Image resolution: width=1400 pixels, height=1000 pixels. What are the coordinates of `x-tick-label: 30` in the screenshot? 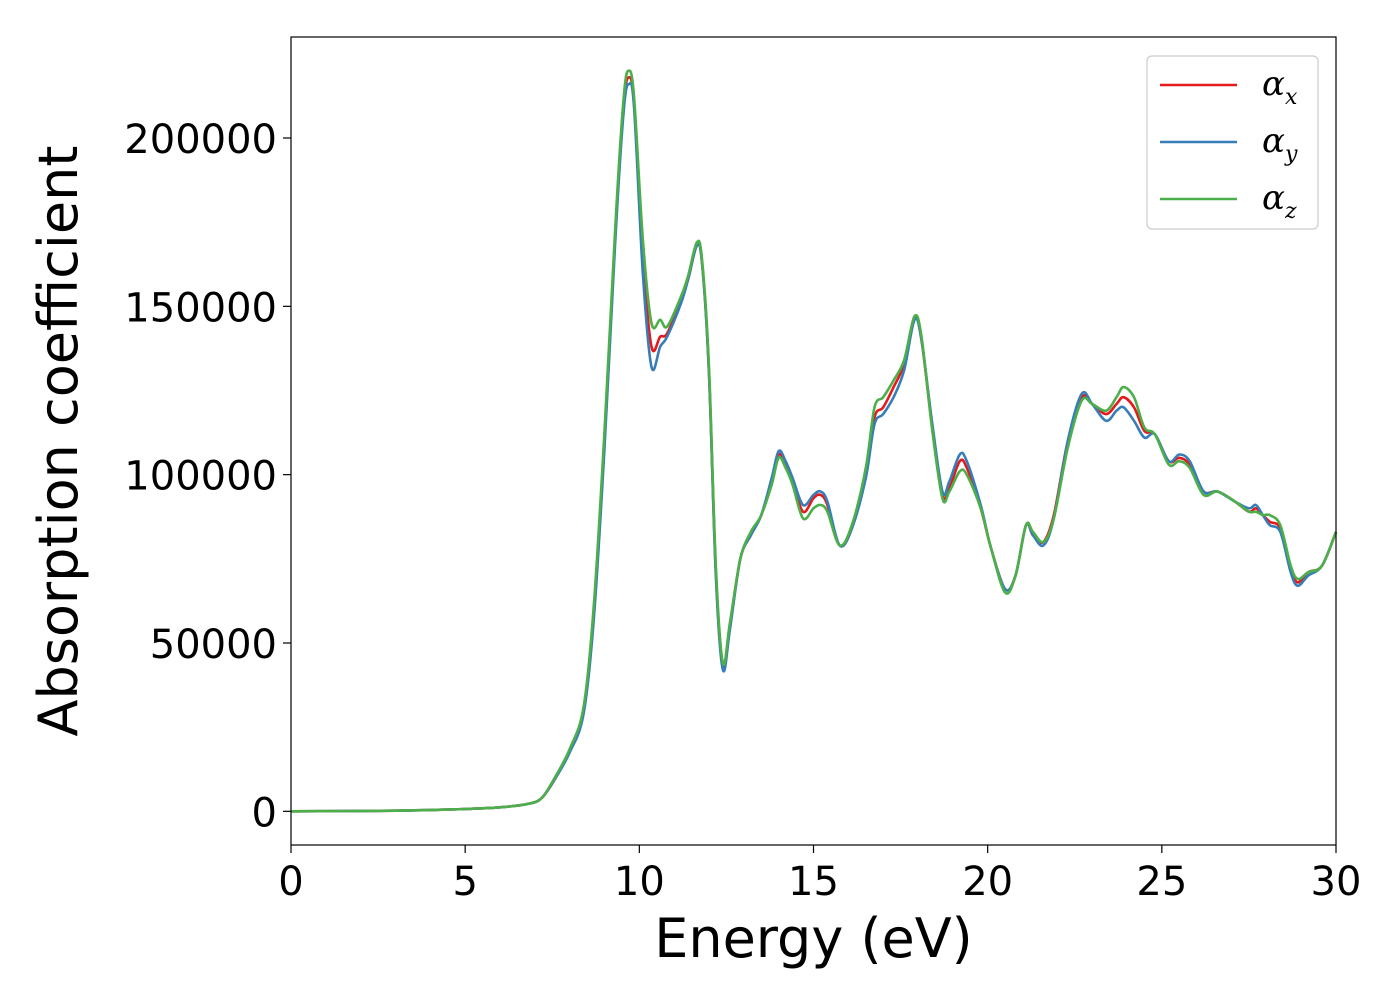 It's located at (1336, 882).